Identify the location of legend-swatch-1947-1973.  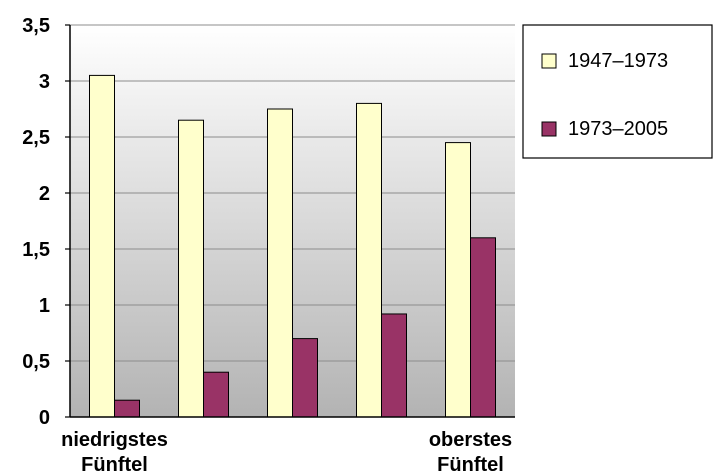
(549, 61).